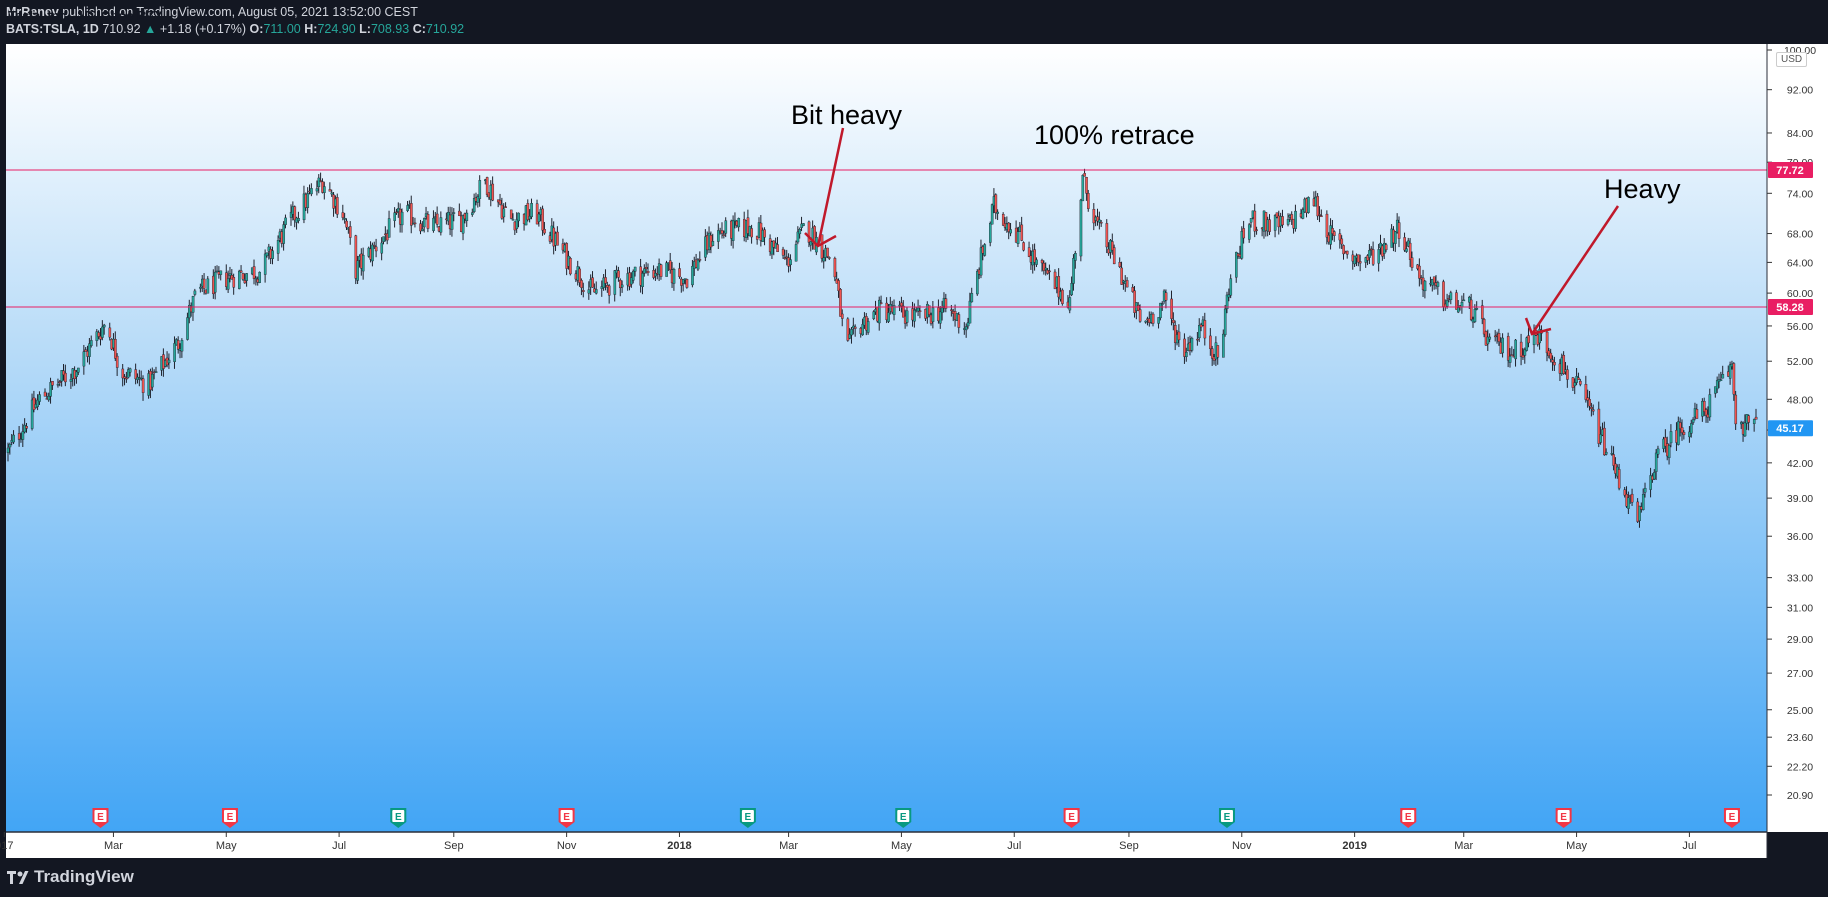  I want to click on y-tick-label: 64.00, so click(1800, 263).